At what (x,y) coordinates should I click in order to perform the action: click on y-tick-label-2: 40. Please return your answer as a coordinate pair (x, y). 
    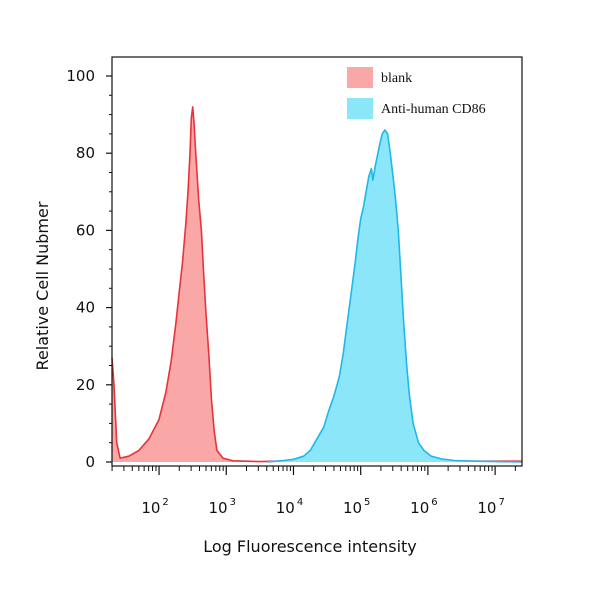
    Looking at the image, I should click on (85, 308).